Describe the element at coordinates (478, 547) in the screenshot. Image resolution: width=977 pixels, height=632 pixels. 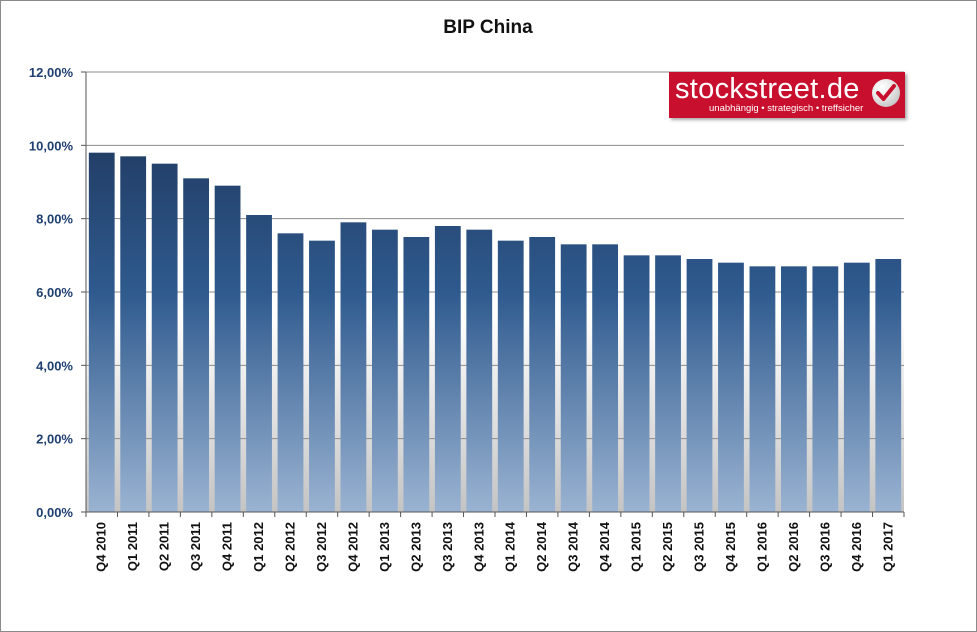
I see `x-tick-label: Q4 2013` at that location.